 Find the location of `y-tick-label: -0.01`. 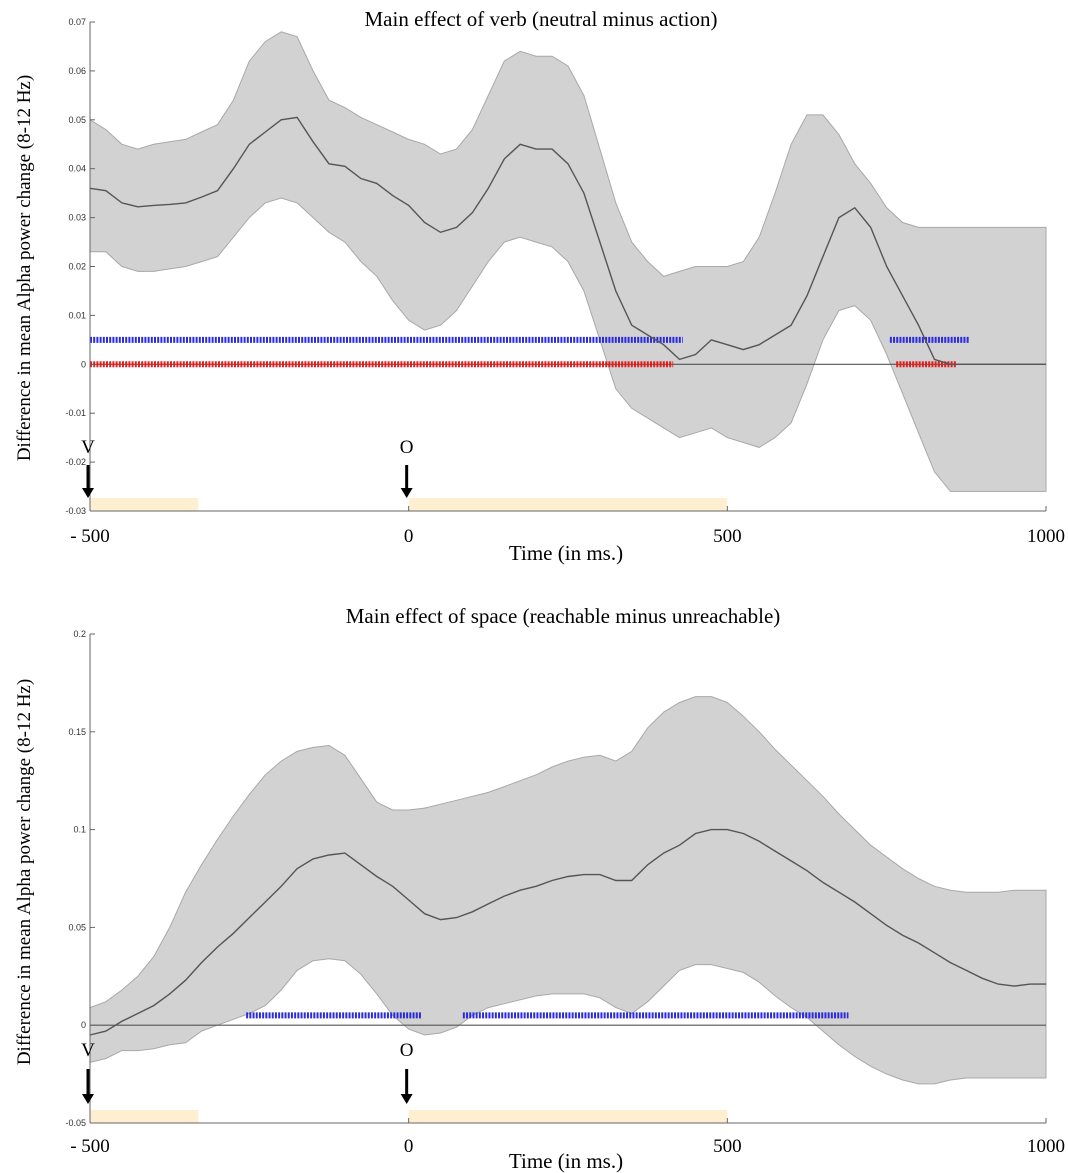

y-tick-label: -0.01 is located at coordinates (75, 413).